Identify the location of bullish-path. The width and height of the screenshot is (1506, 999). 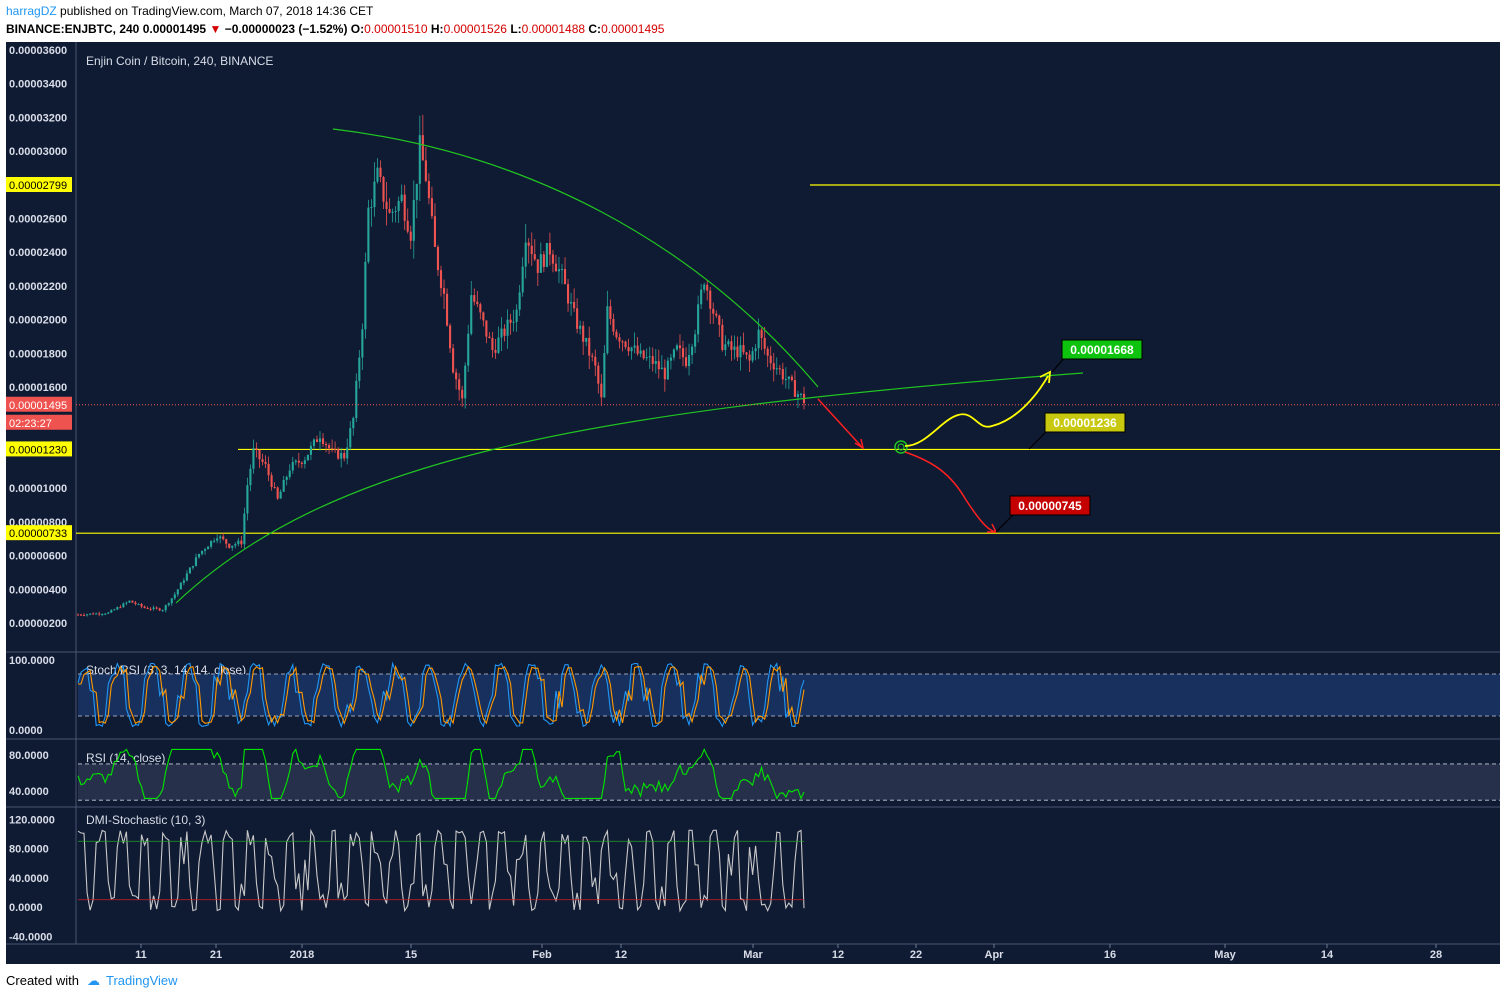
(976, 411).